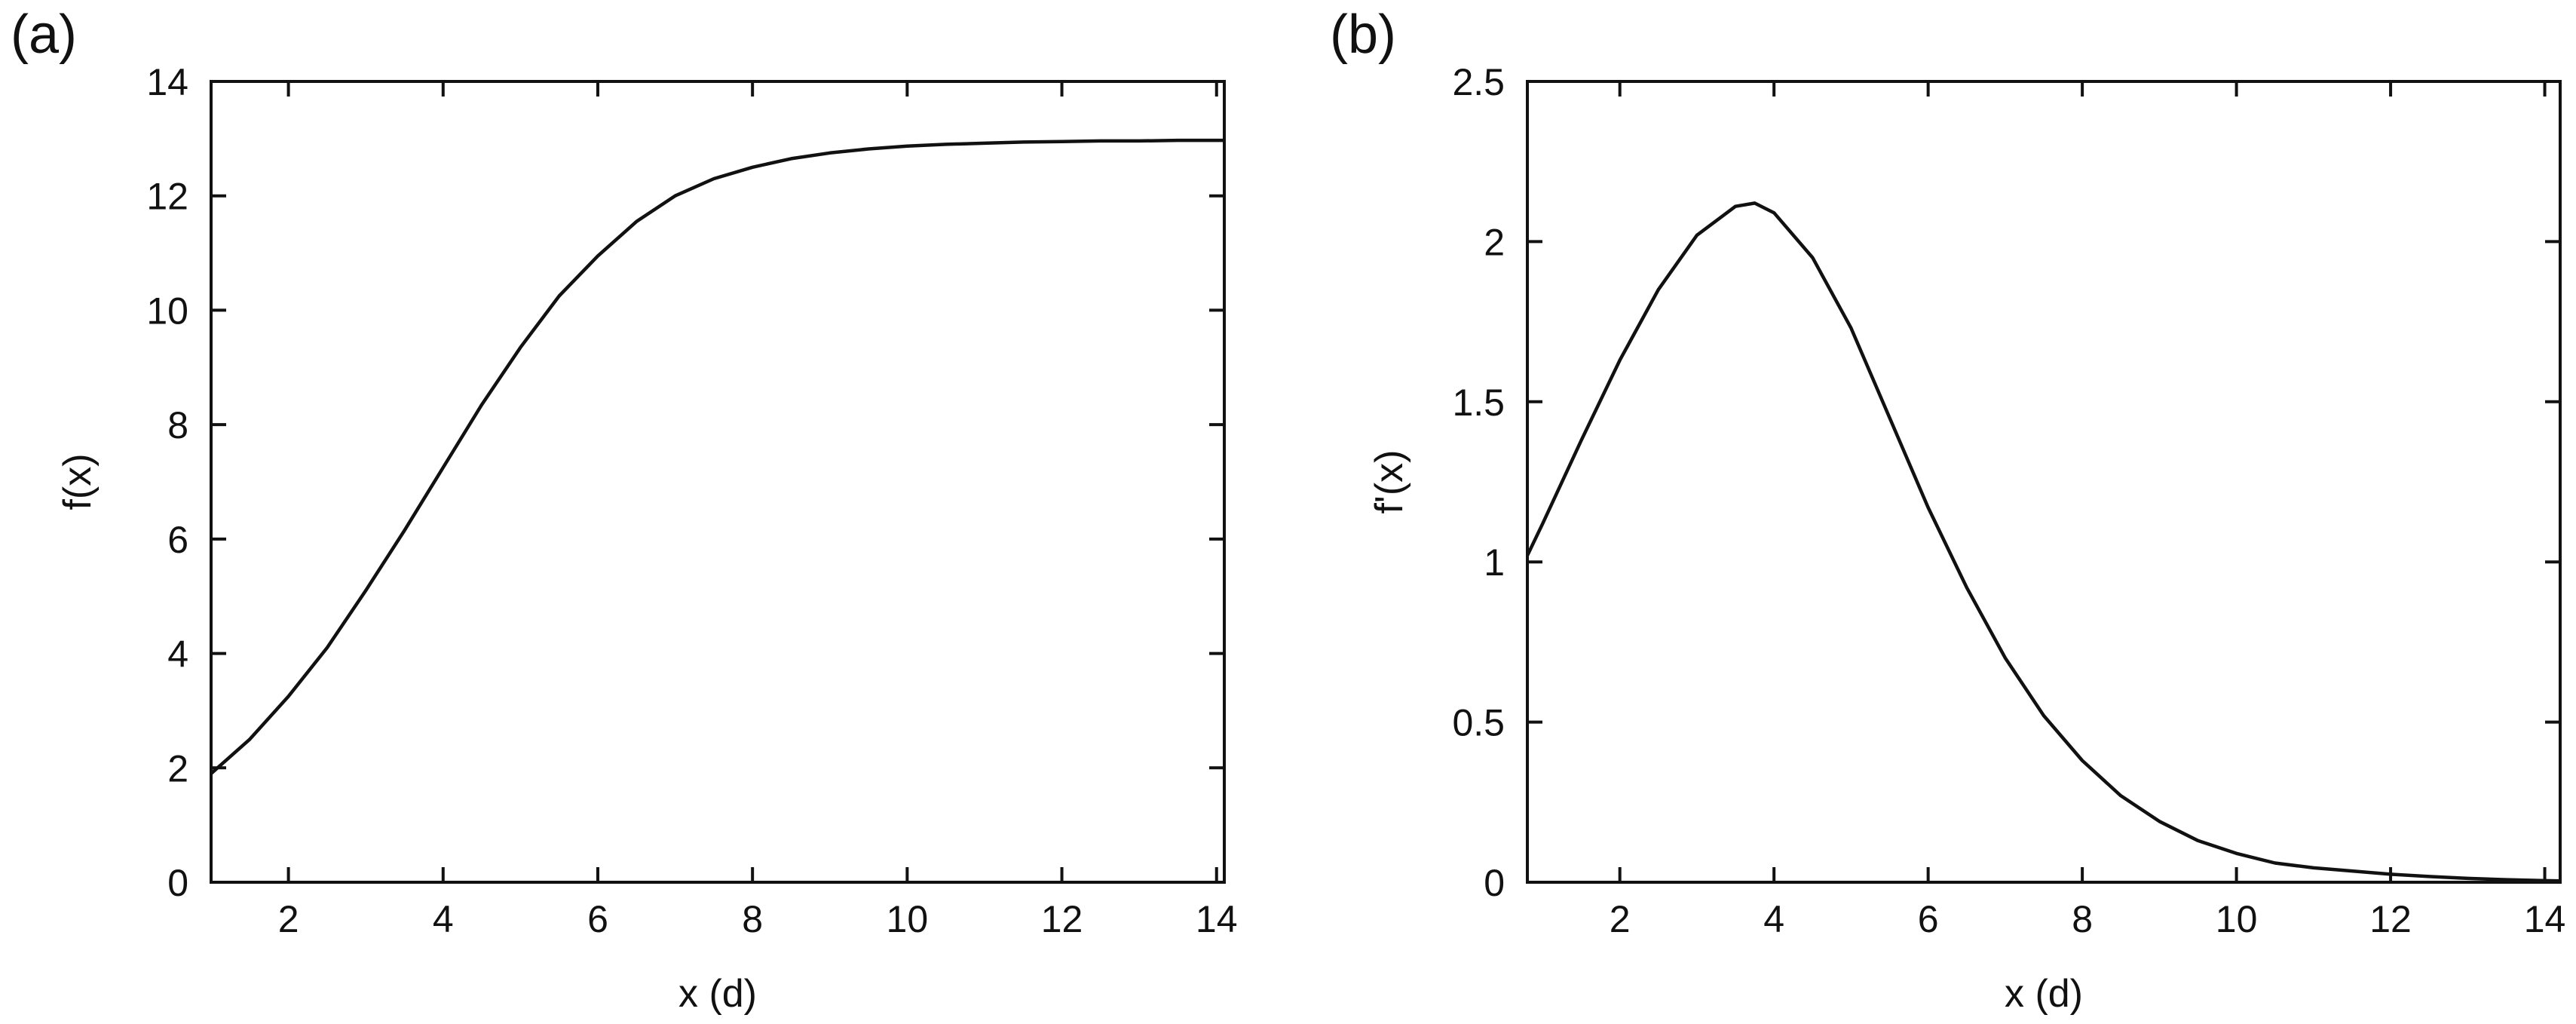  I want to click on y-tick-label: 0.5, so click(1478, 723).